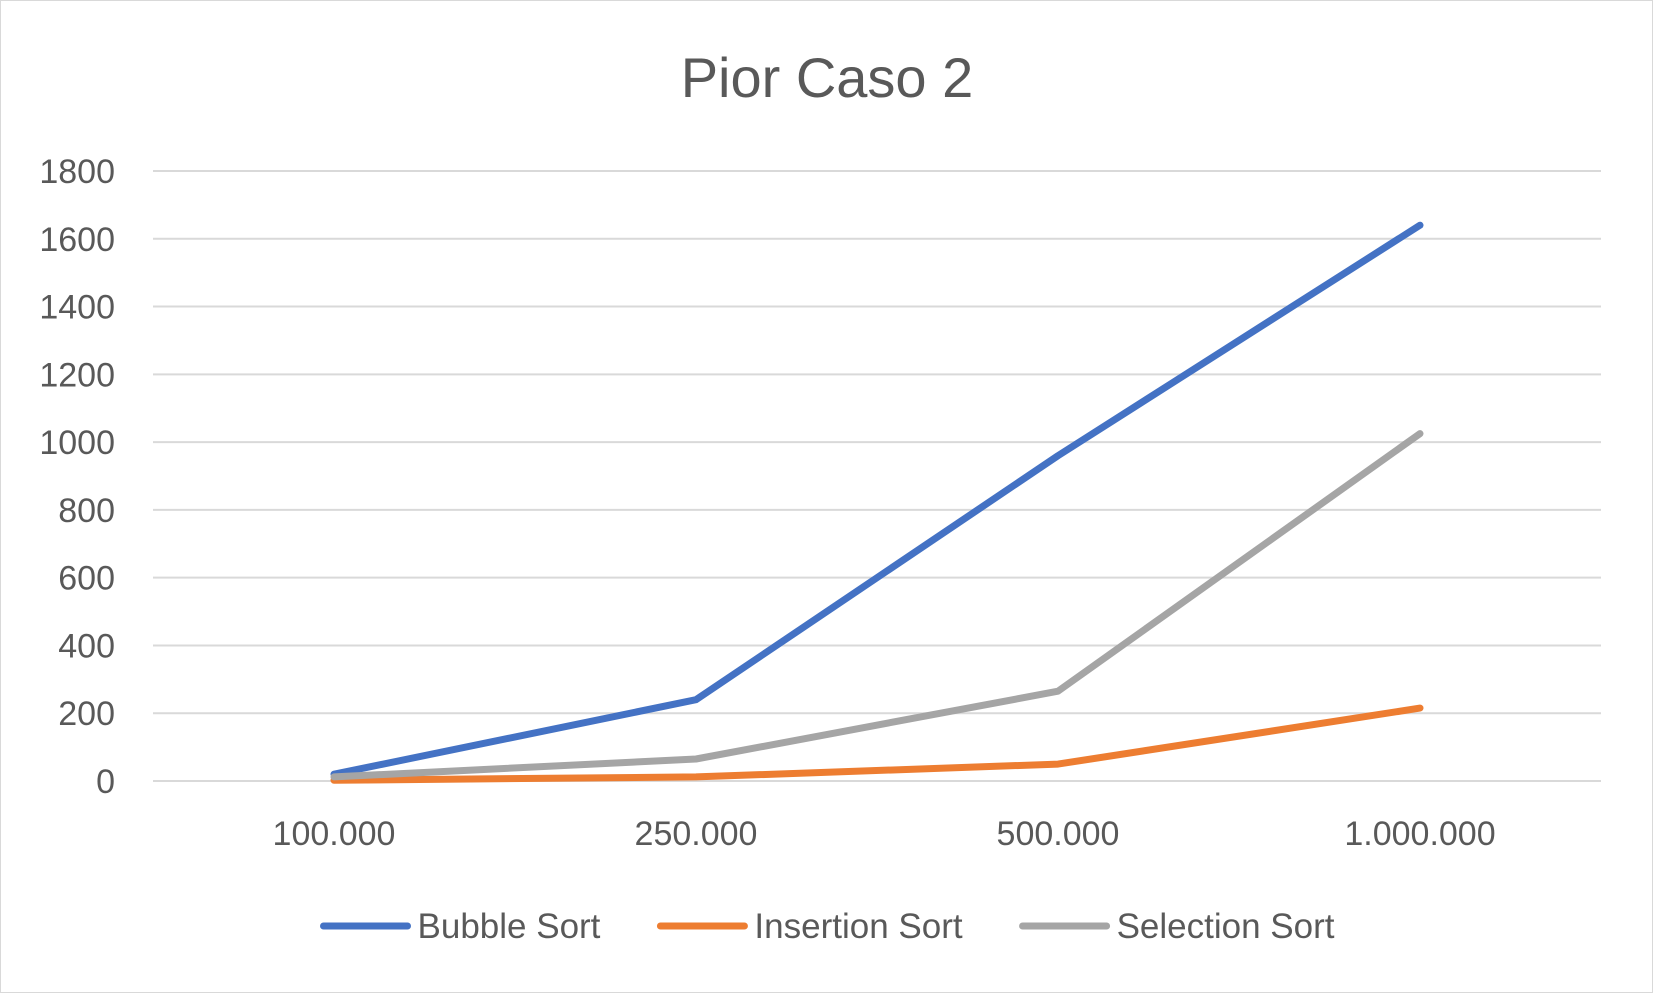  I want to click on y-tick-label: 1600, so click(77, 240).